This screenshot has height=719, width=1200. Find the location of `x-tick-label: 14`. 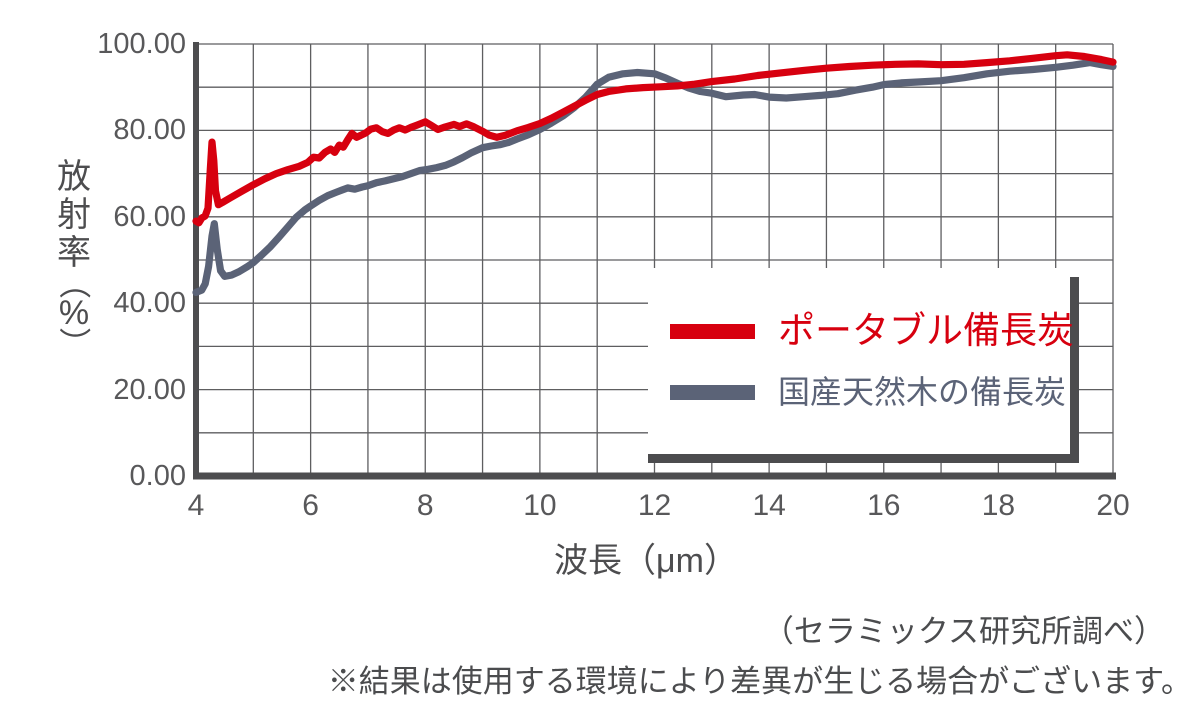

x-tick-label: 14 is located at coordinates (769, 505).